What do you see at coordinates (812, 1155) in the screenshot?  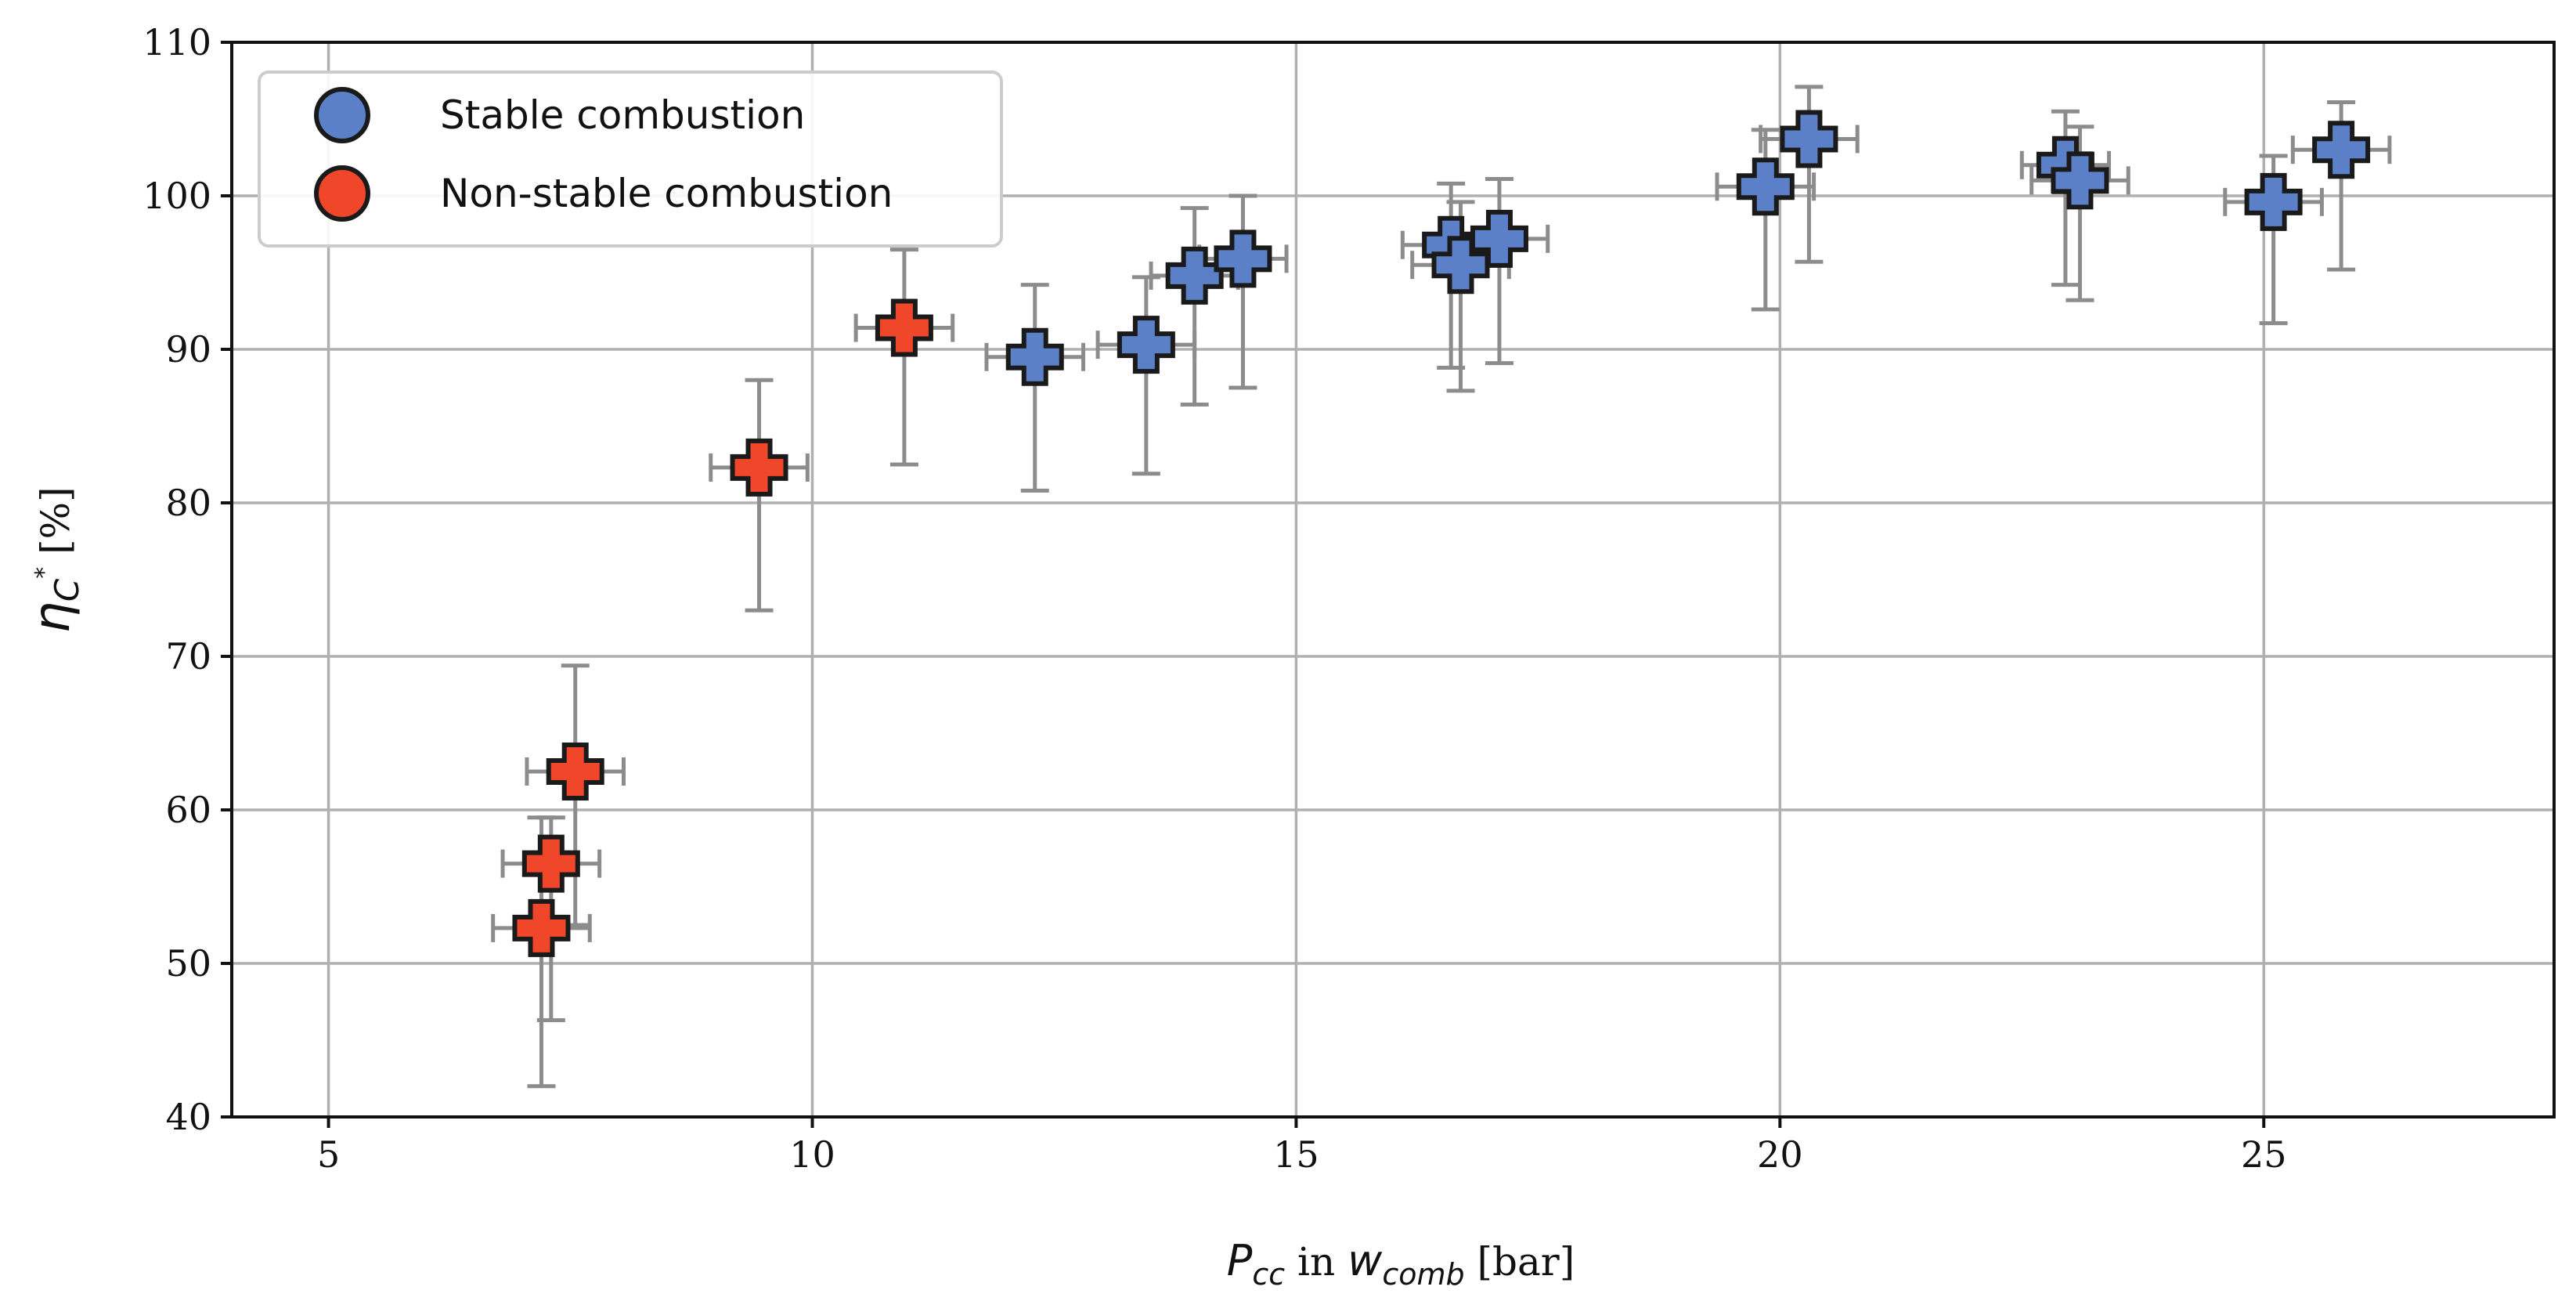 I see `x-tick-label: 10` at bounding box center [812, 1155].